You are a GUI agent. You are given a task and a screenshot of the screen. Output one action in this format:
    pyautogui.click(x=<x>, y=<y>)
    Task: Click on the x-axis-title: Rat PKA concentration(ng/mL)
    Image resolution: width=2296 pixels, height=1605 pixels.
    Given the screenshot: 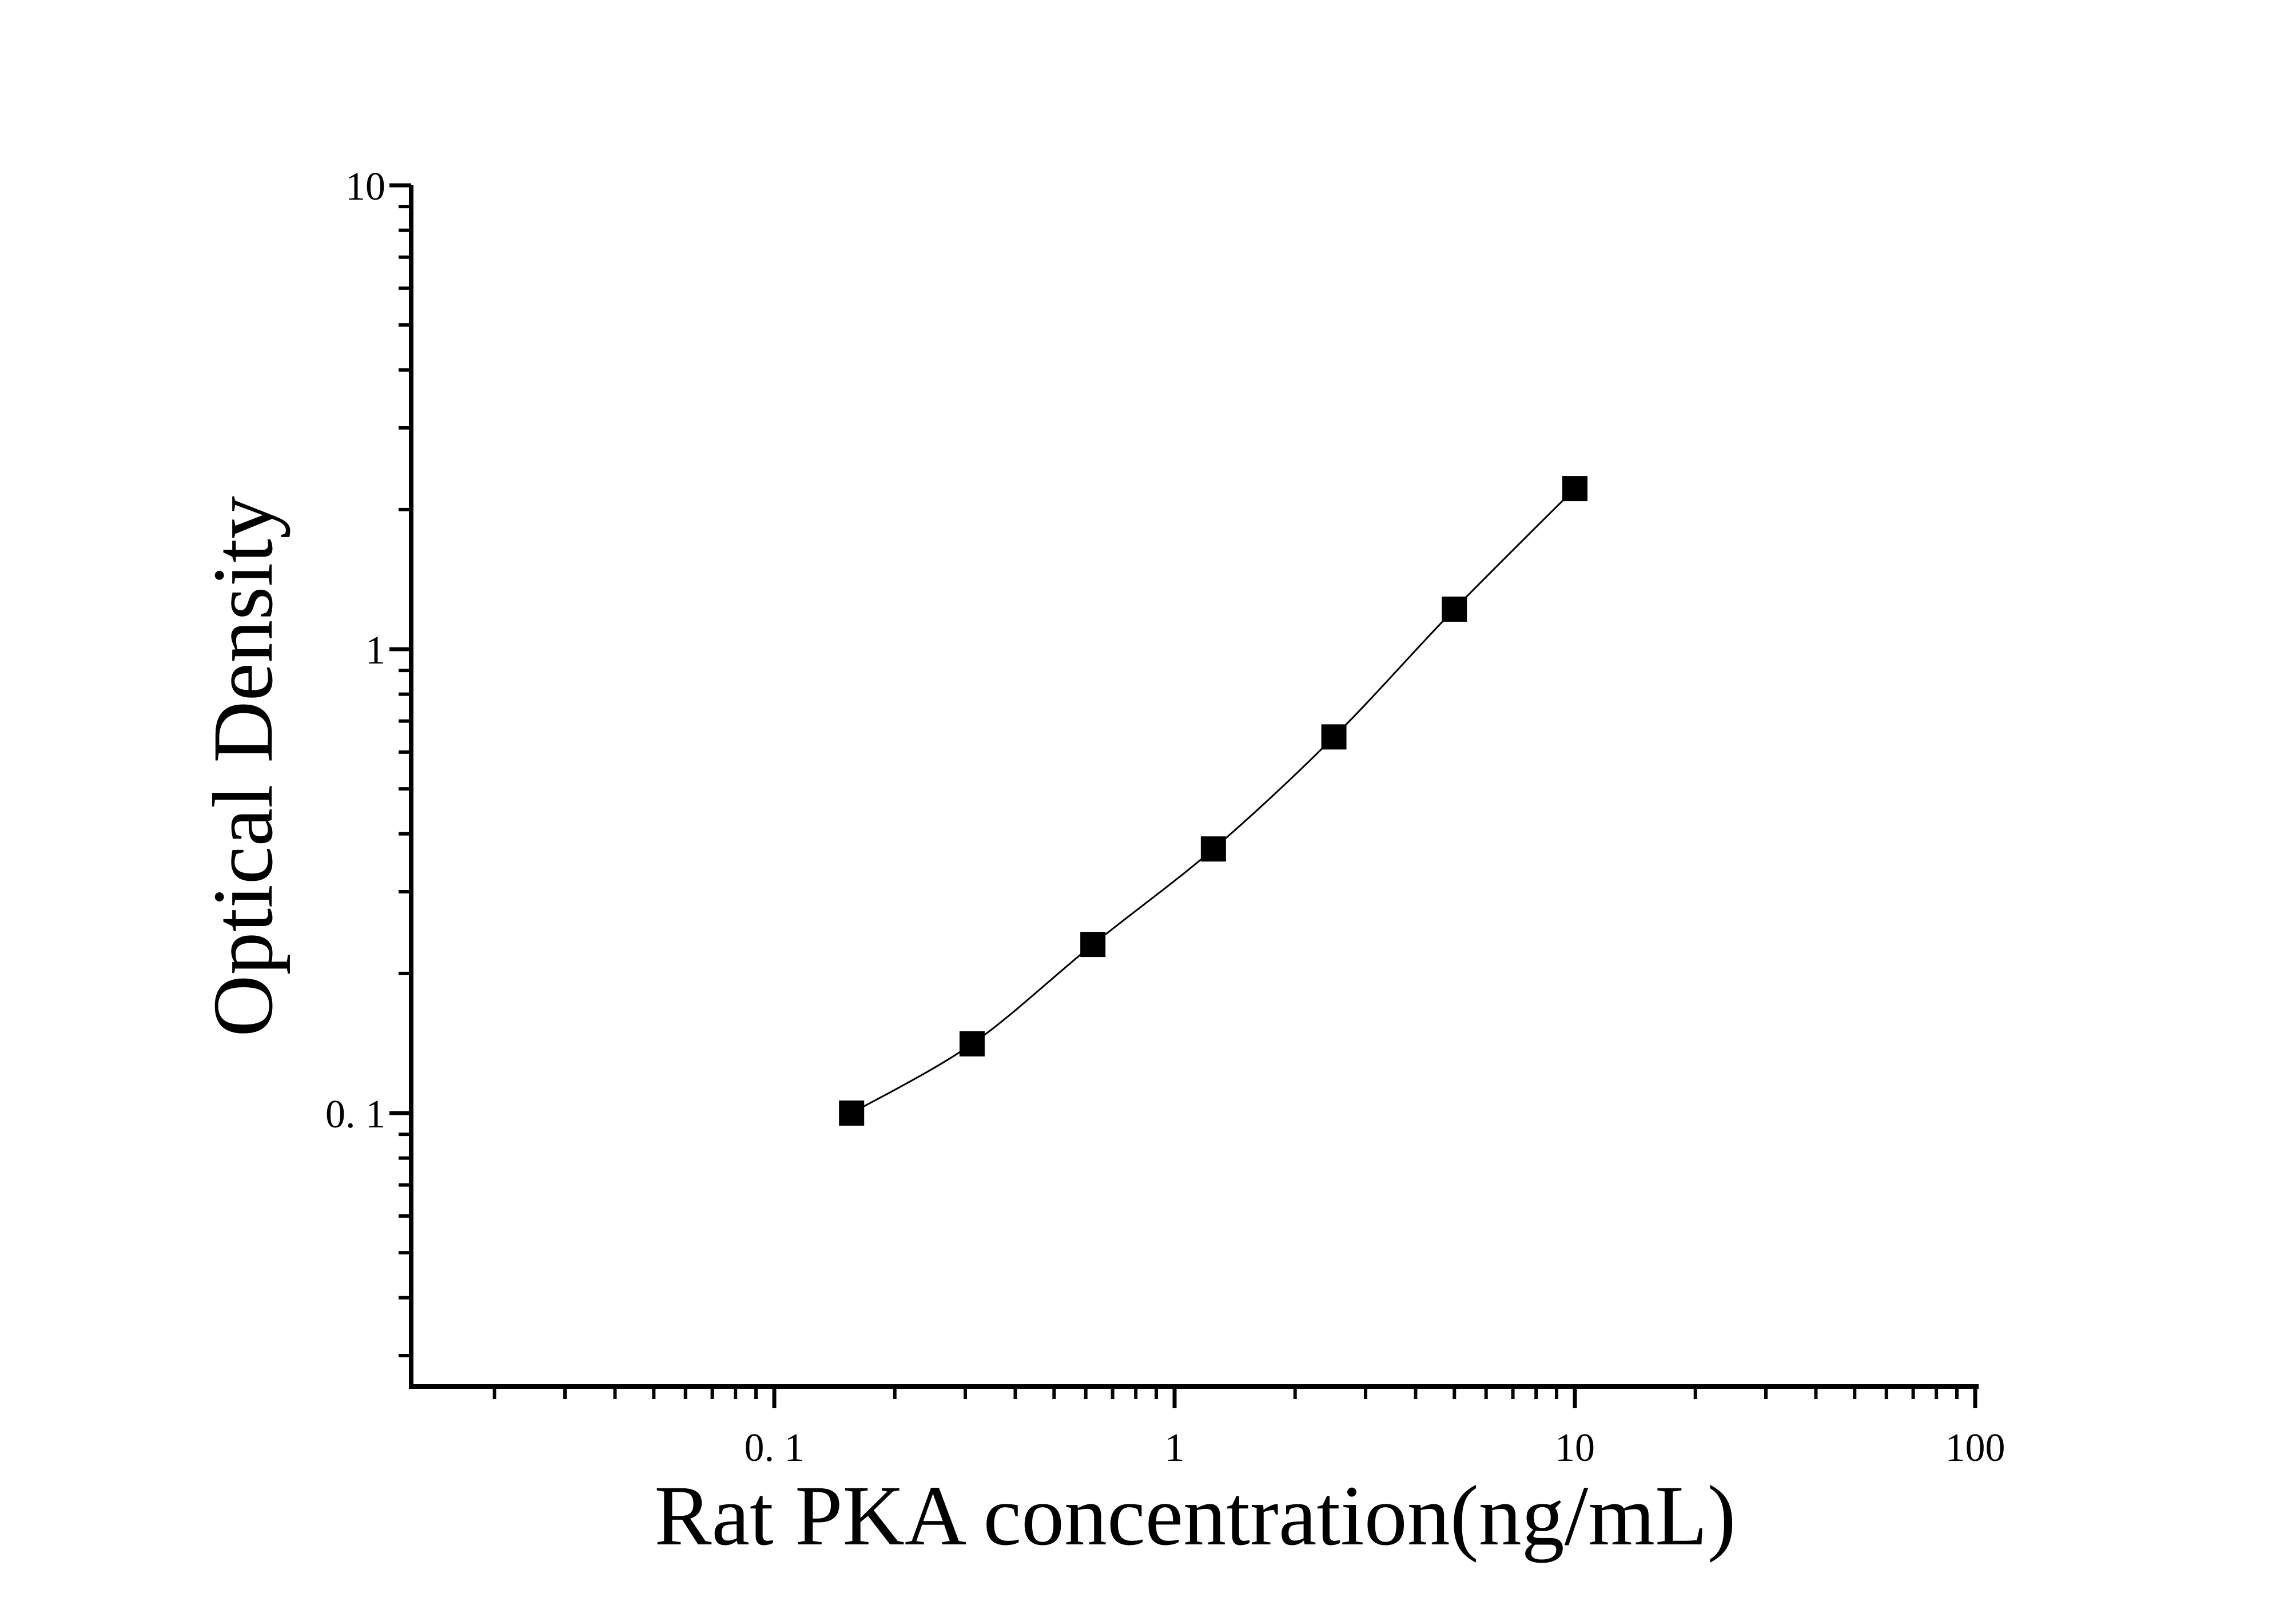 What is the action you would take?
    pyautogui.click(x=1195, y=1515)
    